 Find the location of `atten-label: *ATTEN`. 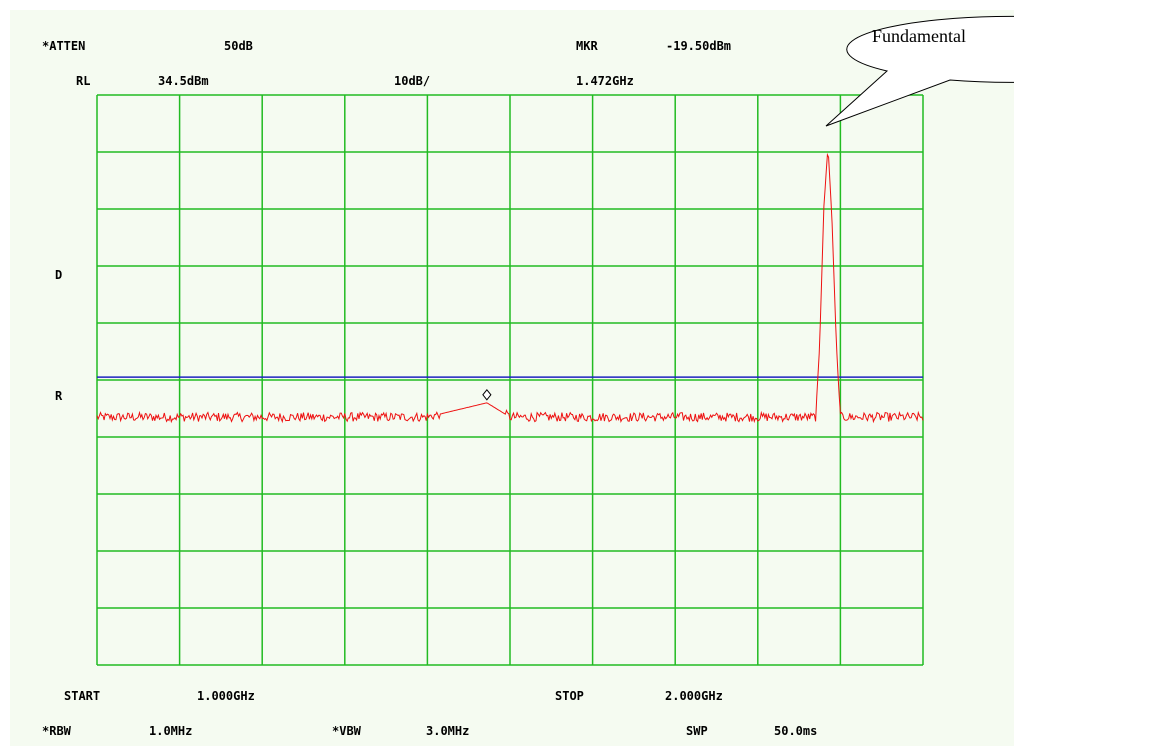

atten-label: *ATTEN is located at coordinates (63, 46).